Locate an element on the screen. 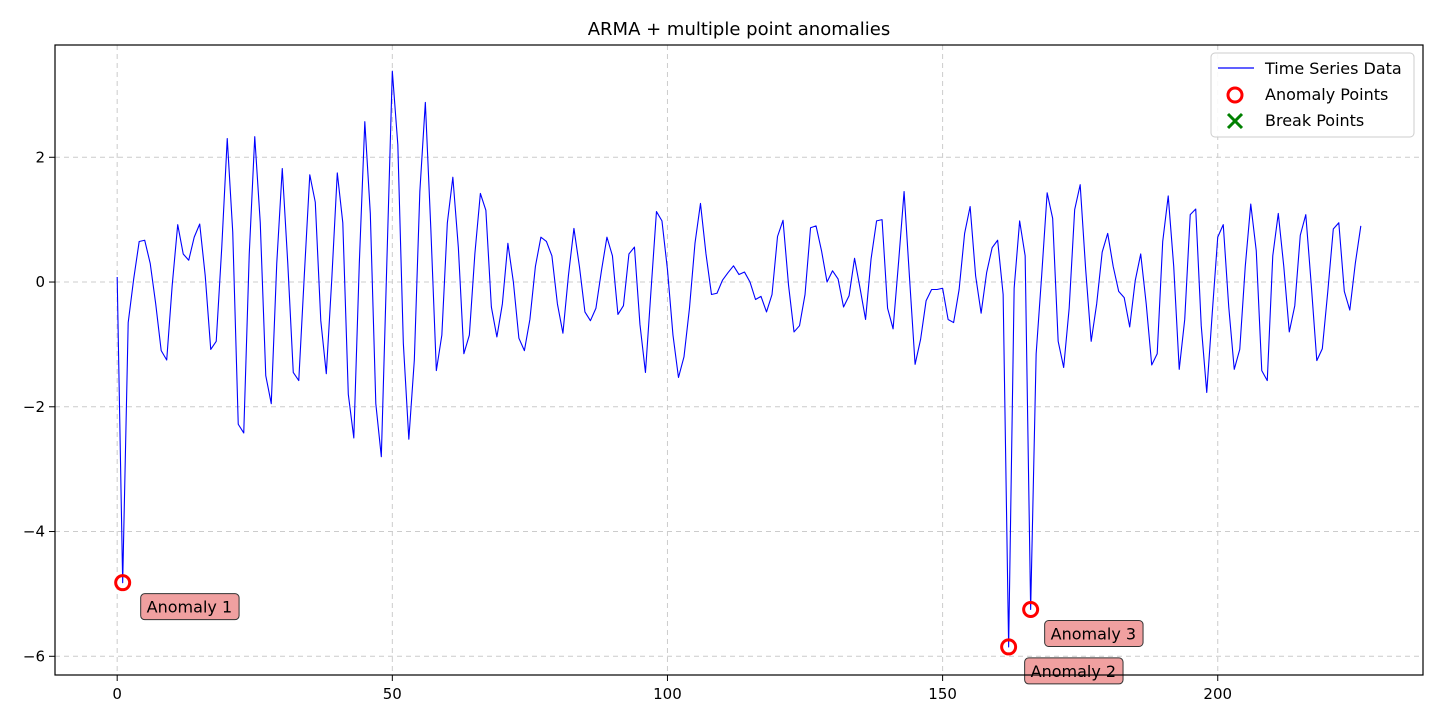 Image resolution: width=1440 pixels, height=724 pixels. anomaly-marker-layer is located at coordinates (577, 615).